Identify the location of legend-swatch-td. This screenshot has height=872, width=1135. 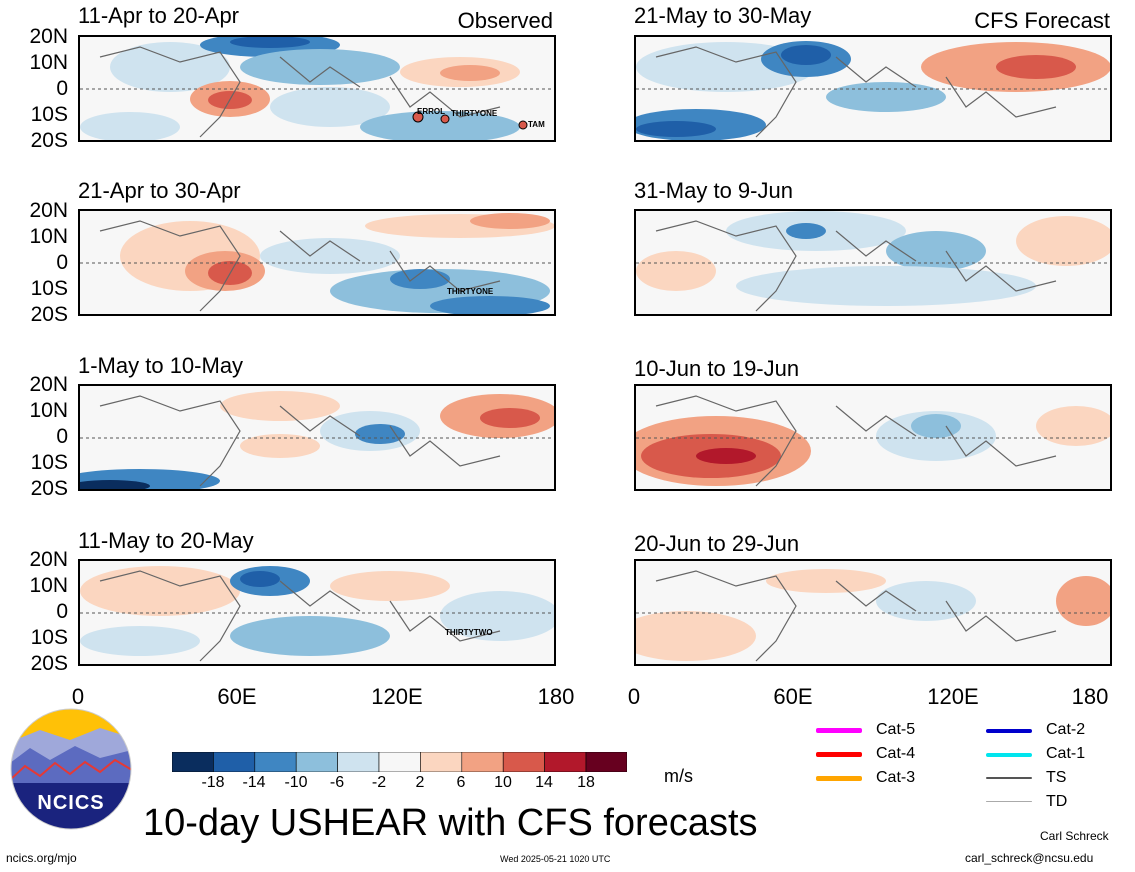
(1009, 801).